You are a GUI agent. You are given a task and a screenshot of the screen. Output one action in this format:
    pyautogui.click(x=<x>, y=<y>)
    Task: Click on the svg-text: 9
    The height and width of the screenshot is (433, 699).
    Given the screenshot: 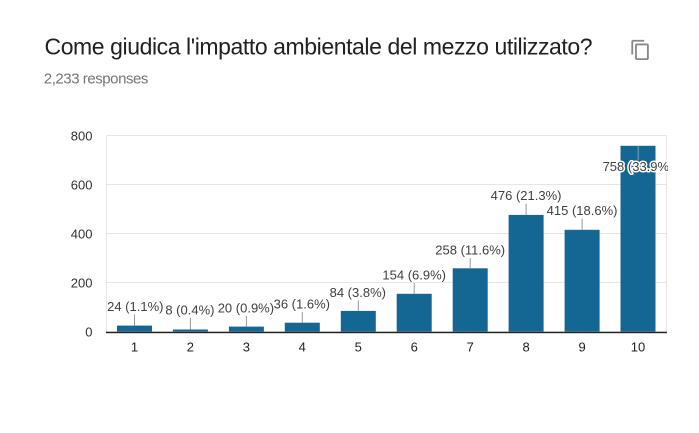 What is the action you would take?
    pyautogui.click(x=581, y=347)
    